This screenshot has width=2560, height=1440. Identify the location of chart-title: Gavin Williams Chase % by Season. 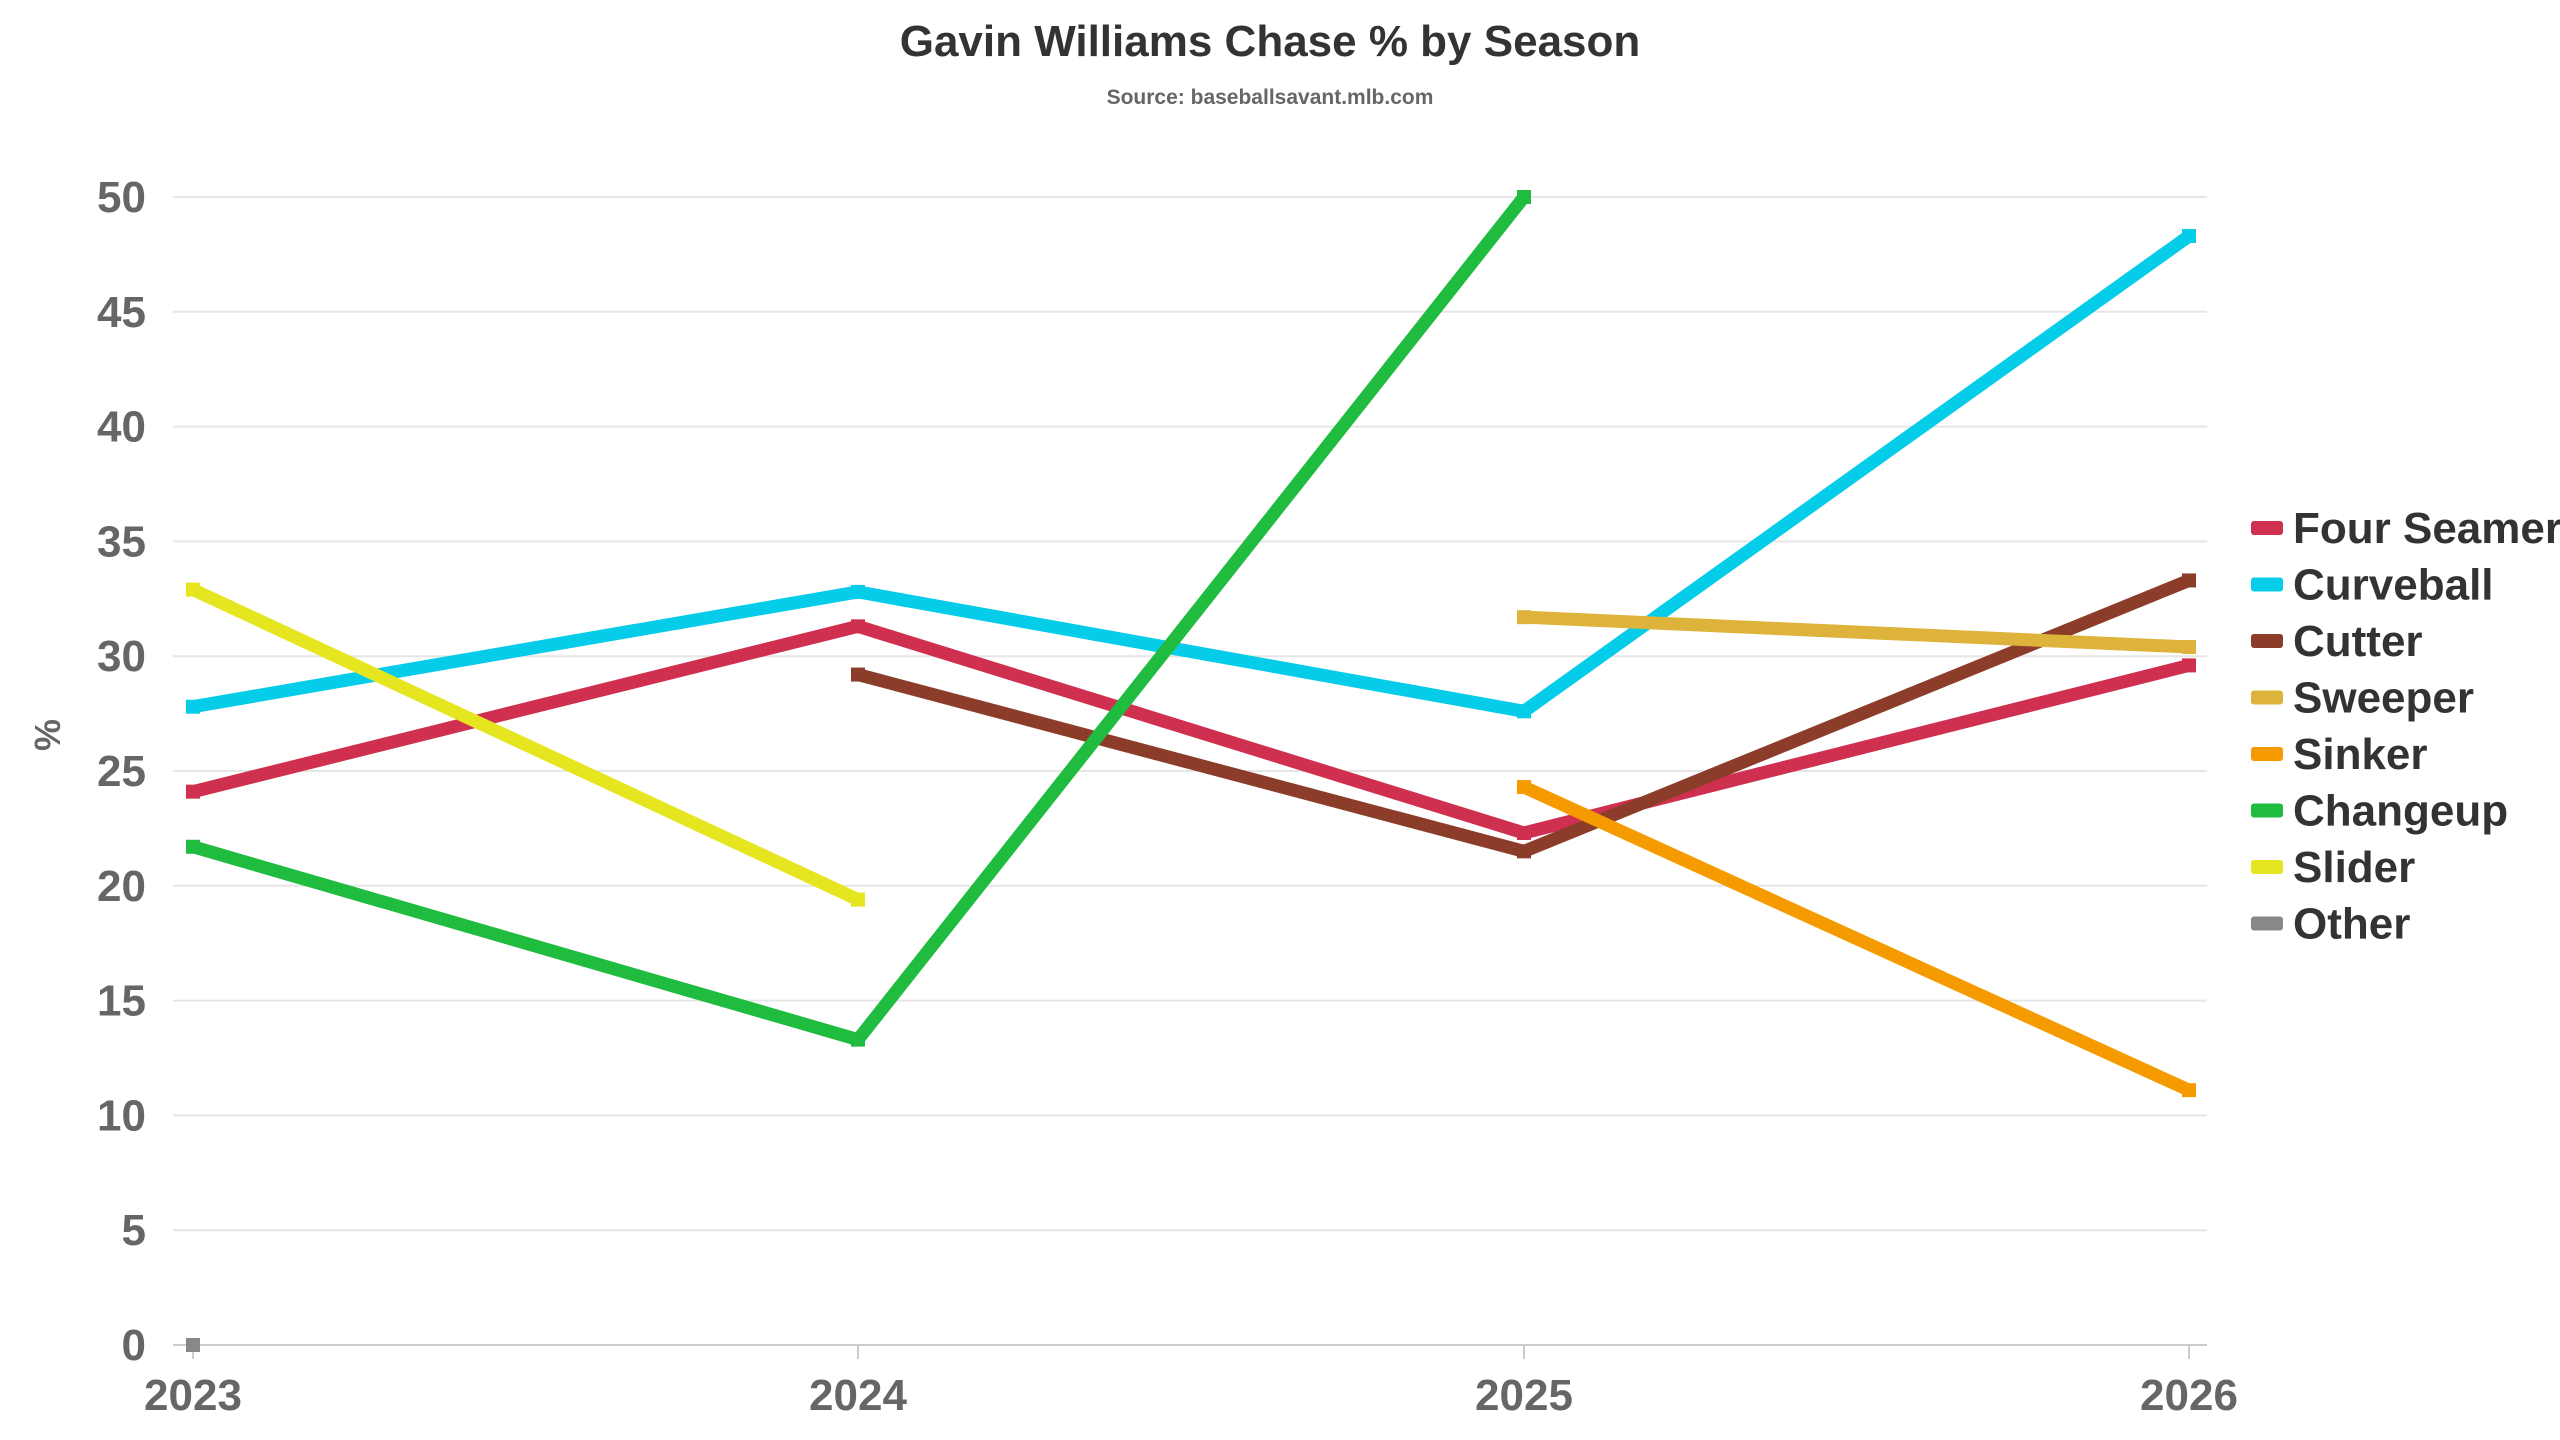
(1270, 41).